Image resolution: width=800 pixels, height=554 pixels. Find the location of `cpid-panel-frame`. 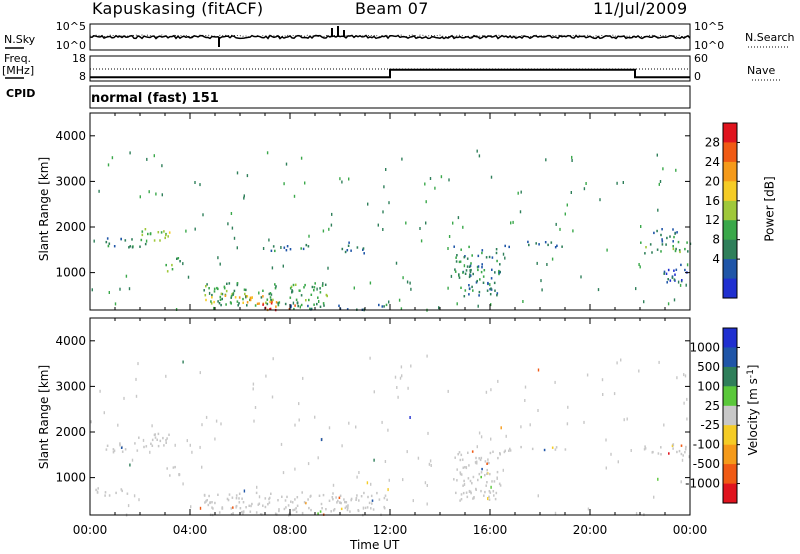

cpid-panel-frame is located at coordinates (390, 97).